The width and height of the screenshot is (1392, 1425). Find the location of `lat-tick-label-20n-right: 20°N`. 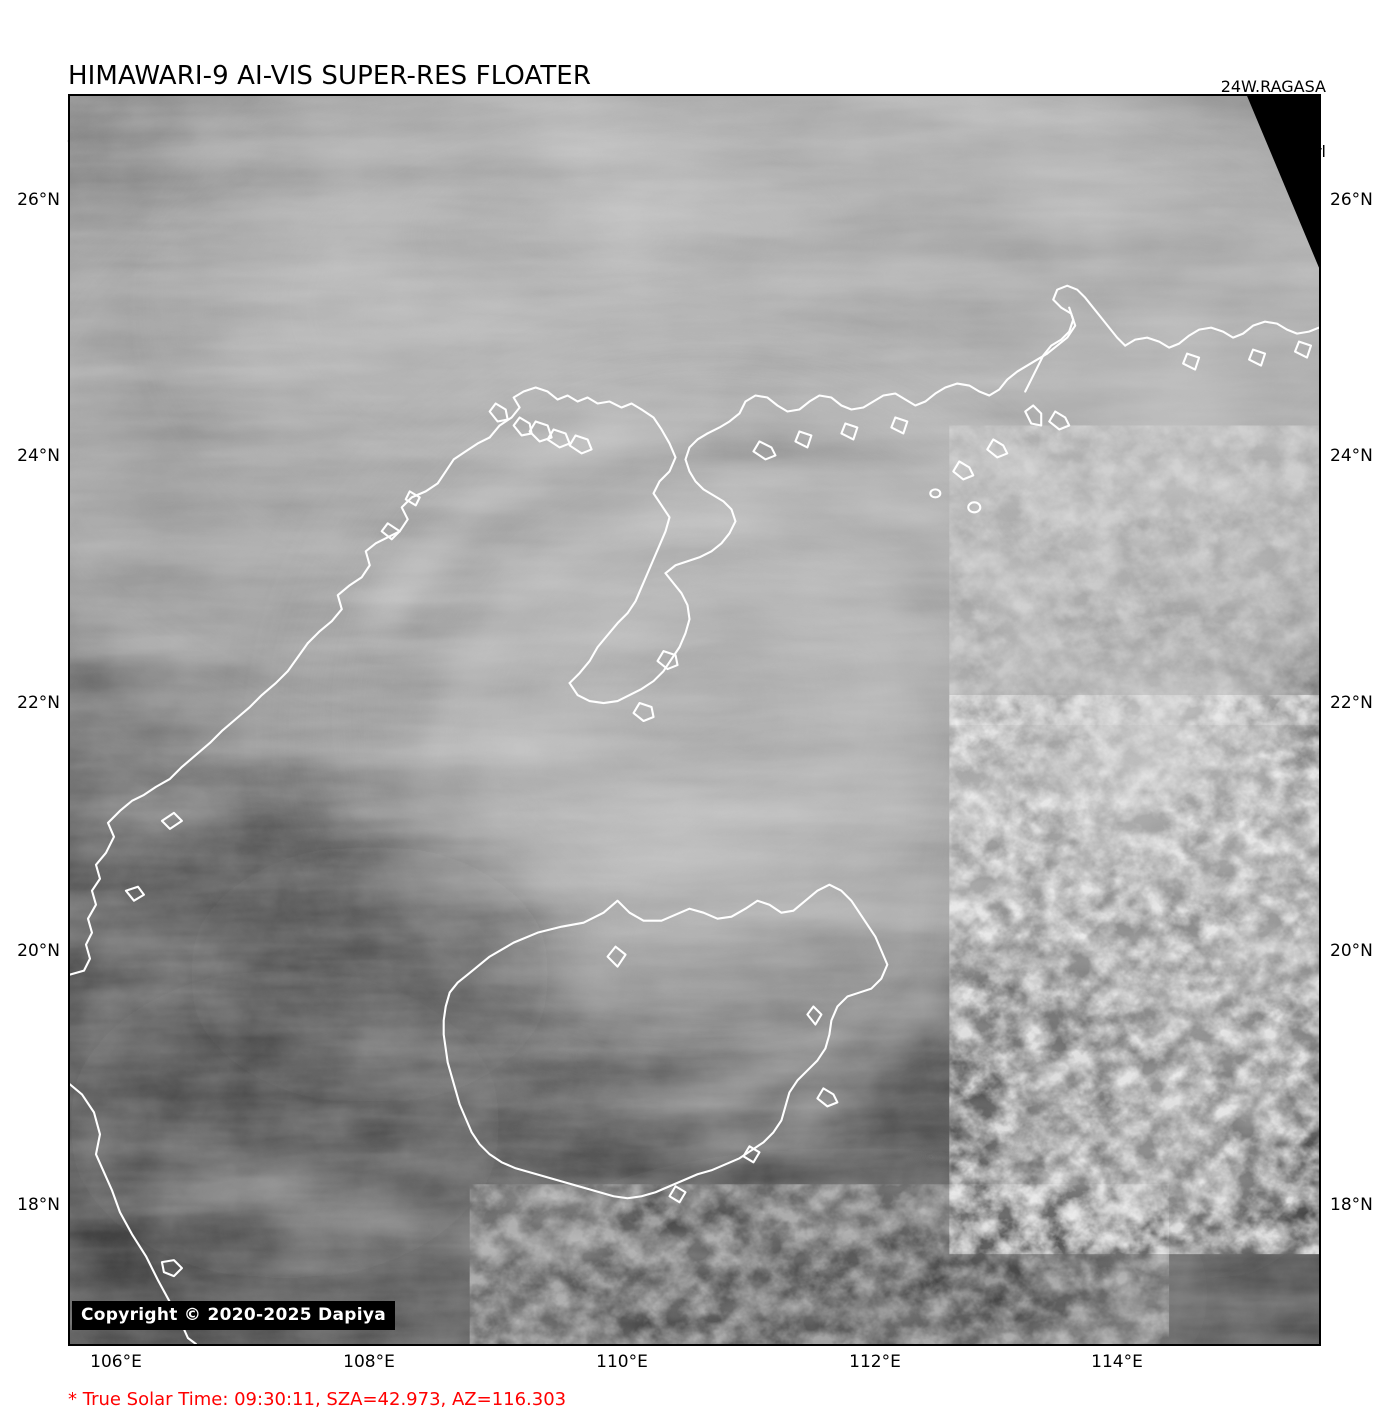

lat-tick-label-20n-right: 20°N is located at coordinates (1351, 951).